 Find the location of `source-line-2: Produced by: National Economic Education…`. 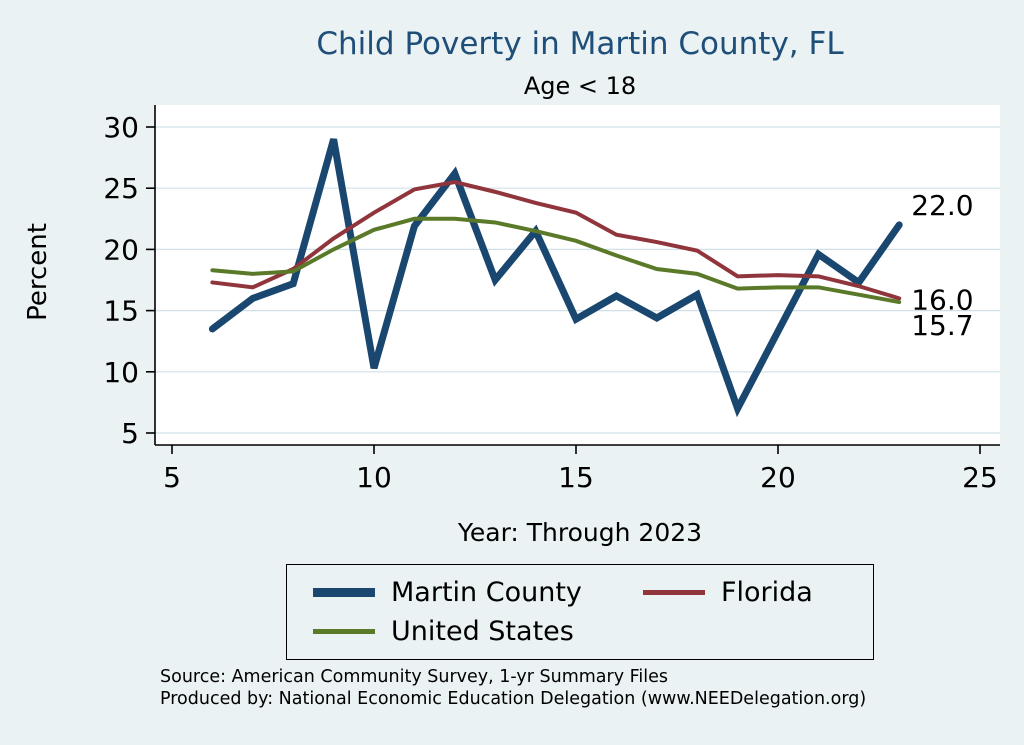

source-line-2: Produced by: National Economic Education… is located at coordinates (513, 699).